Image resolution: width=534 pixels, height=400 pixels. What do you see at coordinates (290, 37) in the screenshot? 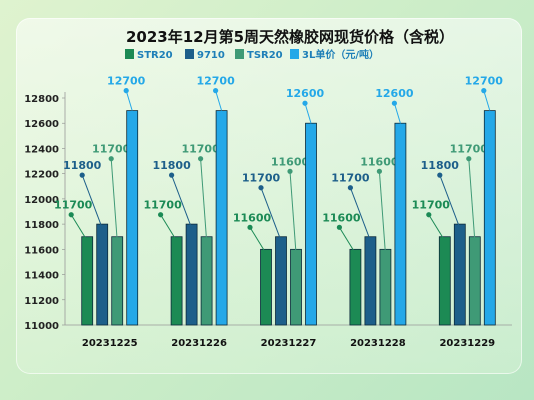
I see `chart-title: 2023年12月第5周天然橡胶网现货价格（含税）` at bounding box center [290, 37].